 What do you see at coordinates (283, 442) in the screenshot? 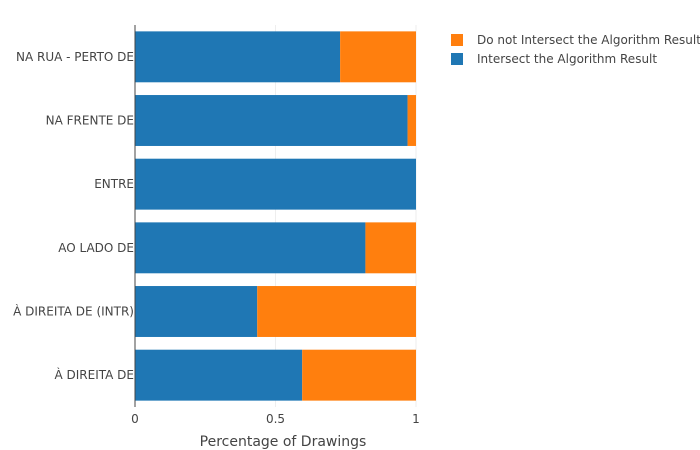
I see `x-axis-title: Percentage of Drawings` at bounding box center [283, 442].